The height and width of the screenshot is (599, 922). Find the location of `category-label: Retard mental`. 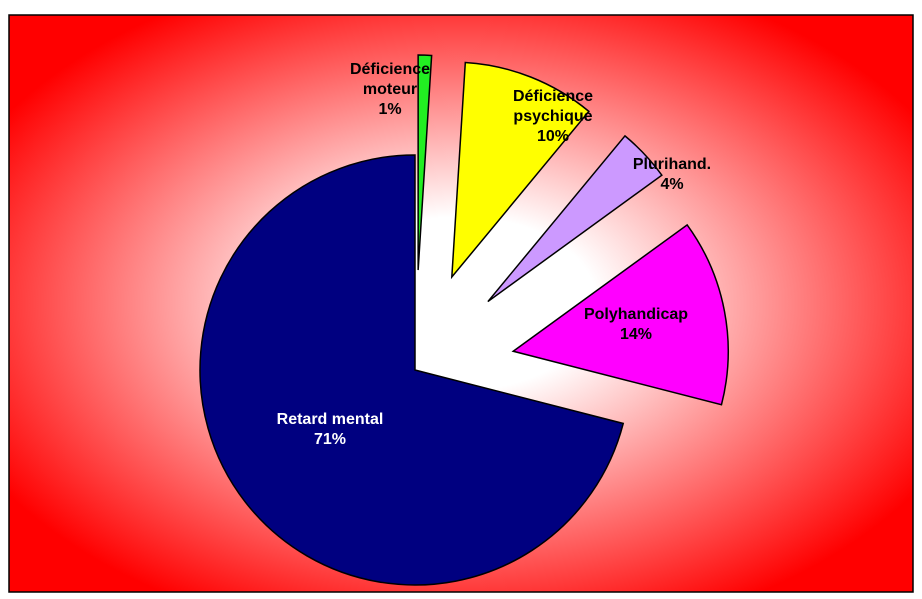

category-label: Retard mental is located at coordinates (330, 419).